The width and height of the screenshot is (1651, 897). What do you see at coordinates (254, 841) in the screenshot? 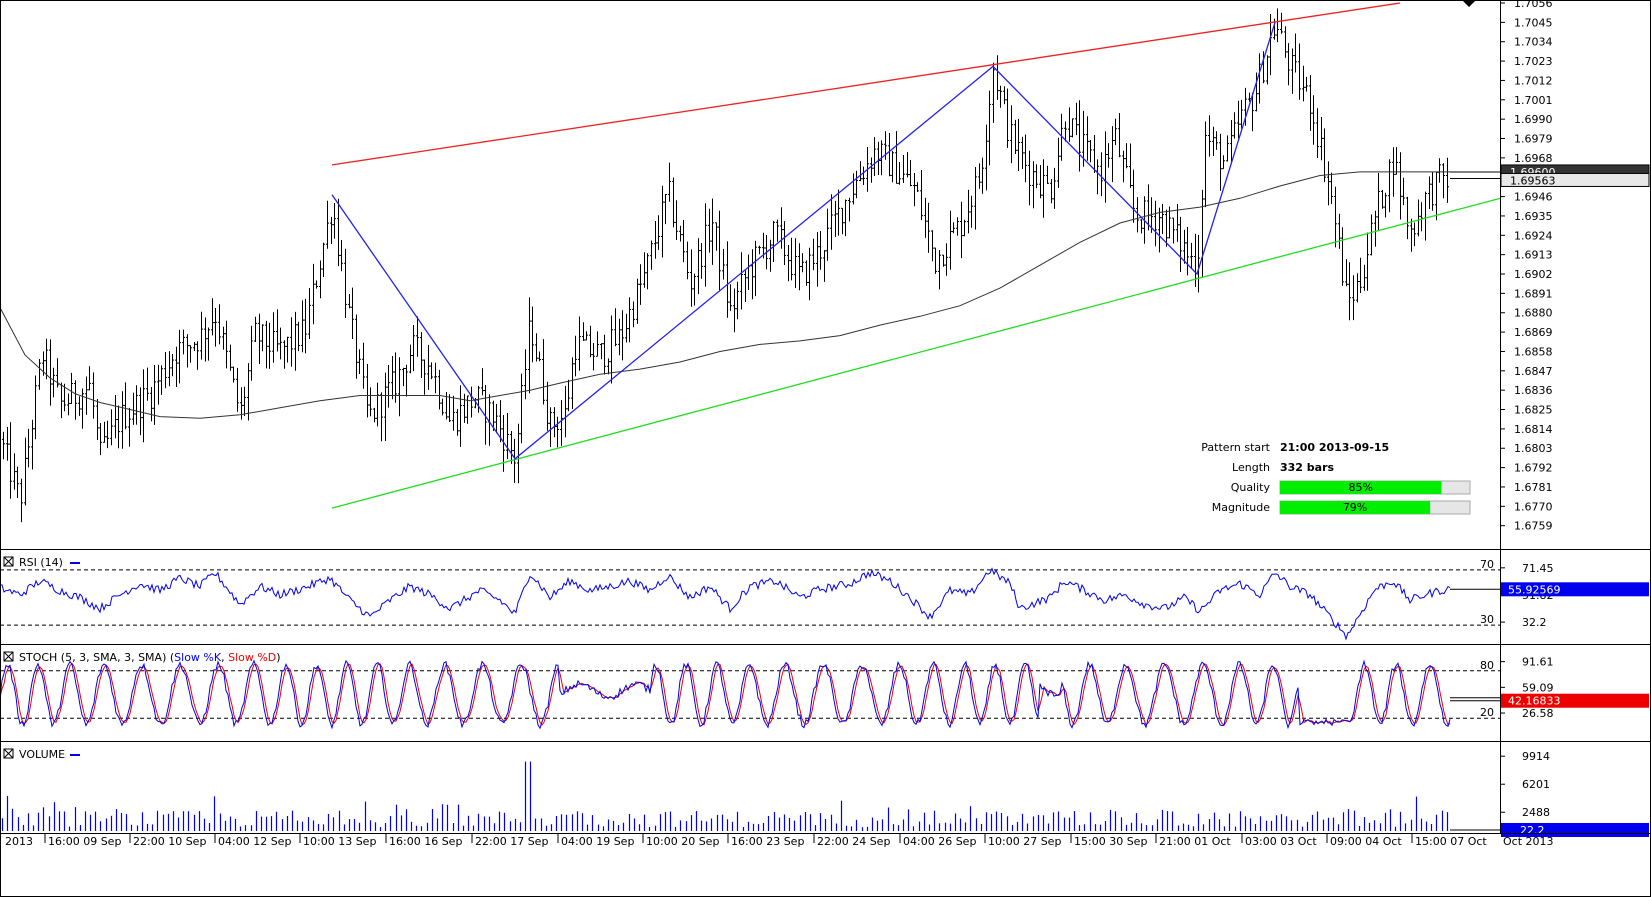
I see `time-tick-label: 04:00 12 Sep` at bounding box center [254, 841].